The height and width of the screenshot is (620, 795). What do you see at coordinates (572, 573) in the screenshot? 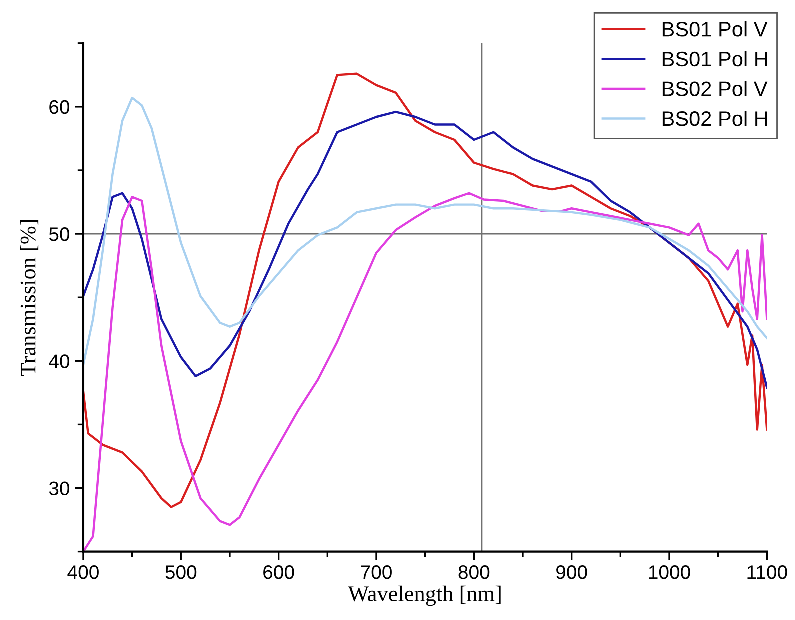
I see `x-tick-label: 900` at bounding box center [572, 573].